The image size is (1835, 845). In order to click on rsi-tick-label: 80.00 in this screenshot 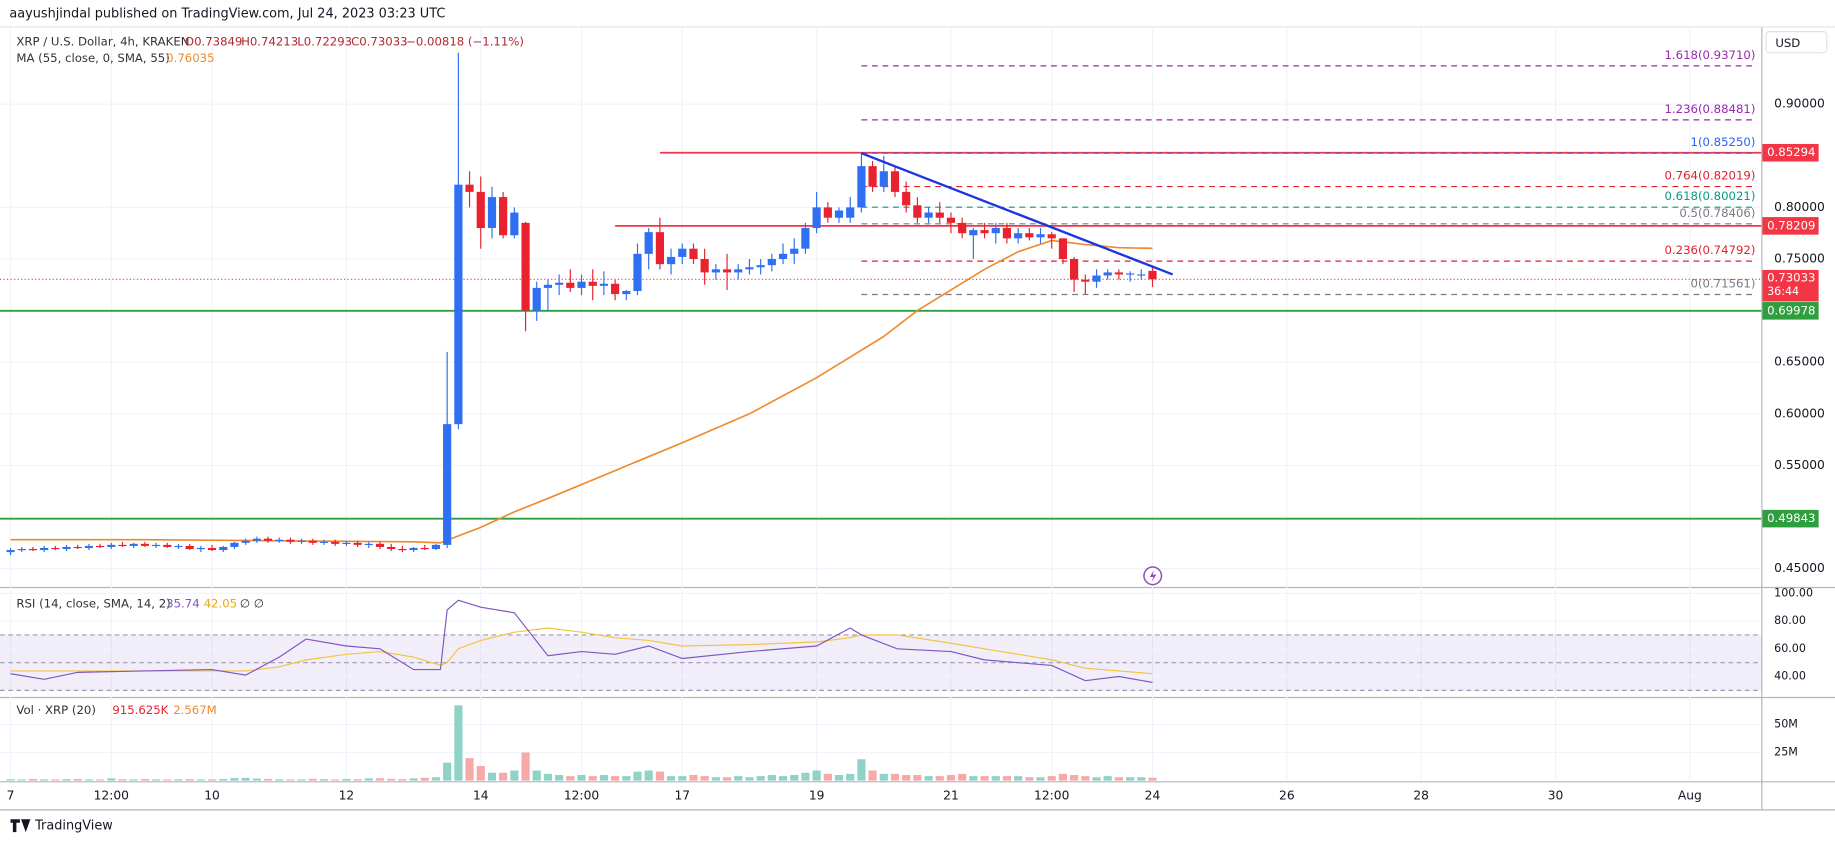, I will do `click(1790, 620)`.